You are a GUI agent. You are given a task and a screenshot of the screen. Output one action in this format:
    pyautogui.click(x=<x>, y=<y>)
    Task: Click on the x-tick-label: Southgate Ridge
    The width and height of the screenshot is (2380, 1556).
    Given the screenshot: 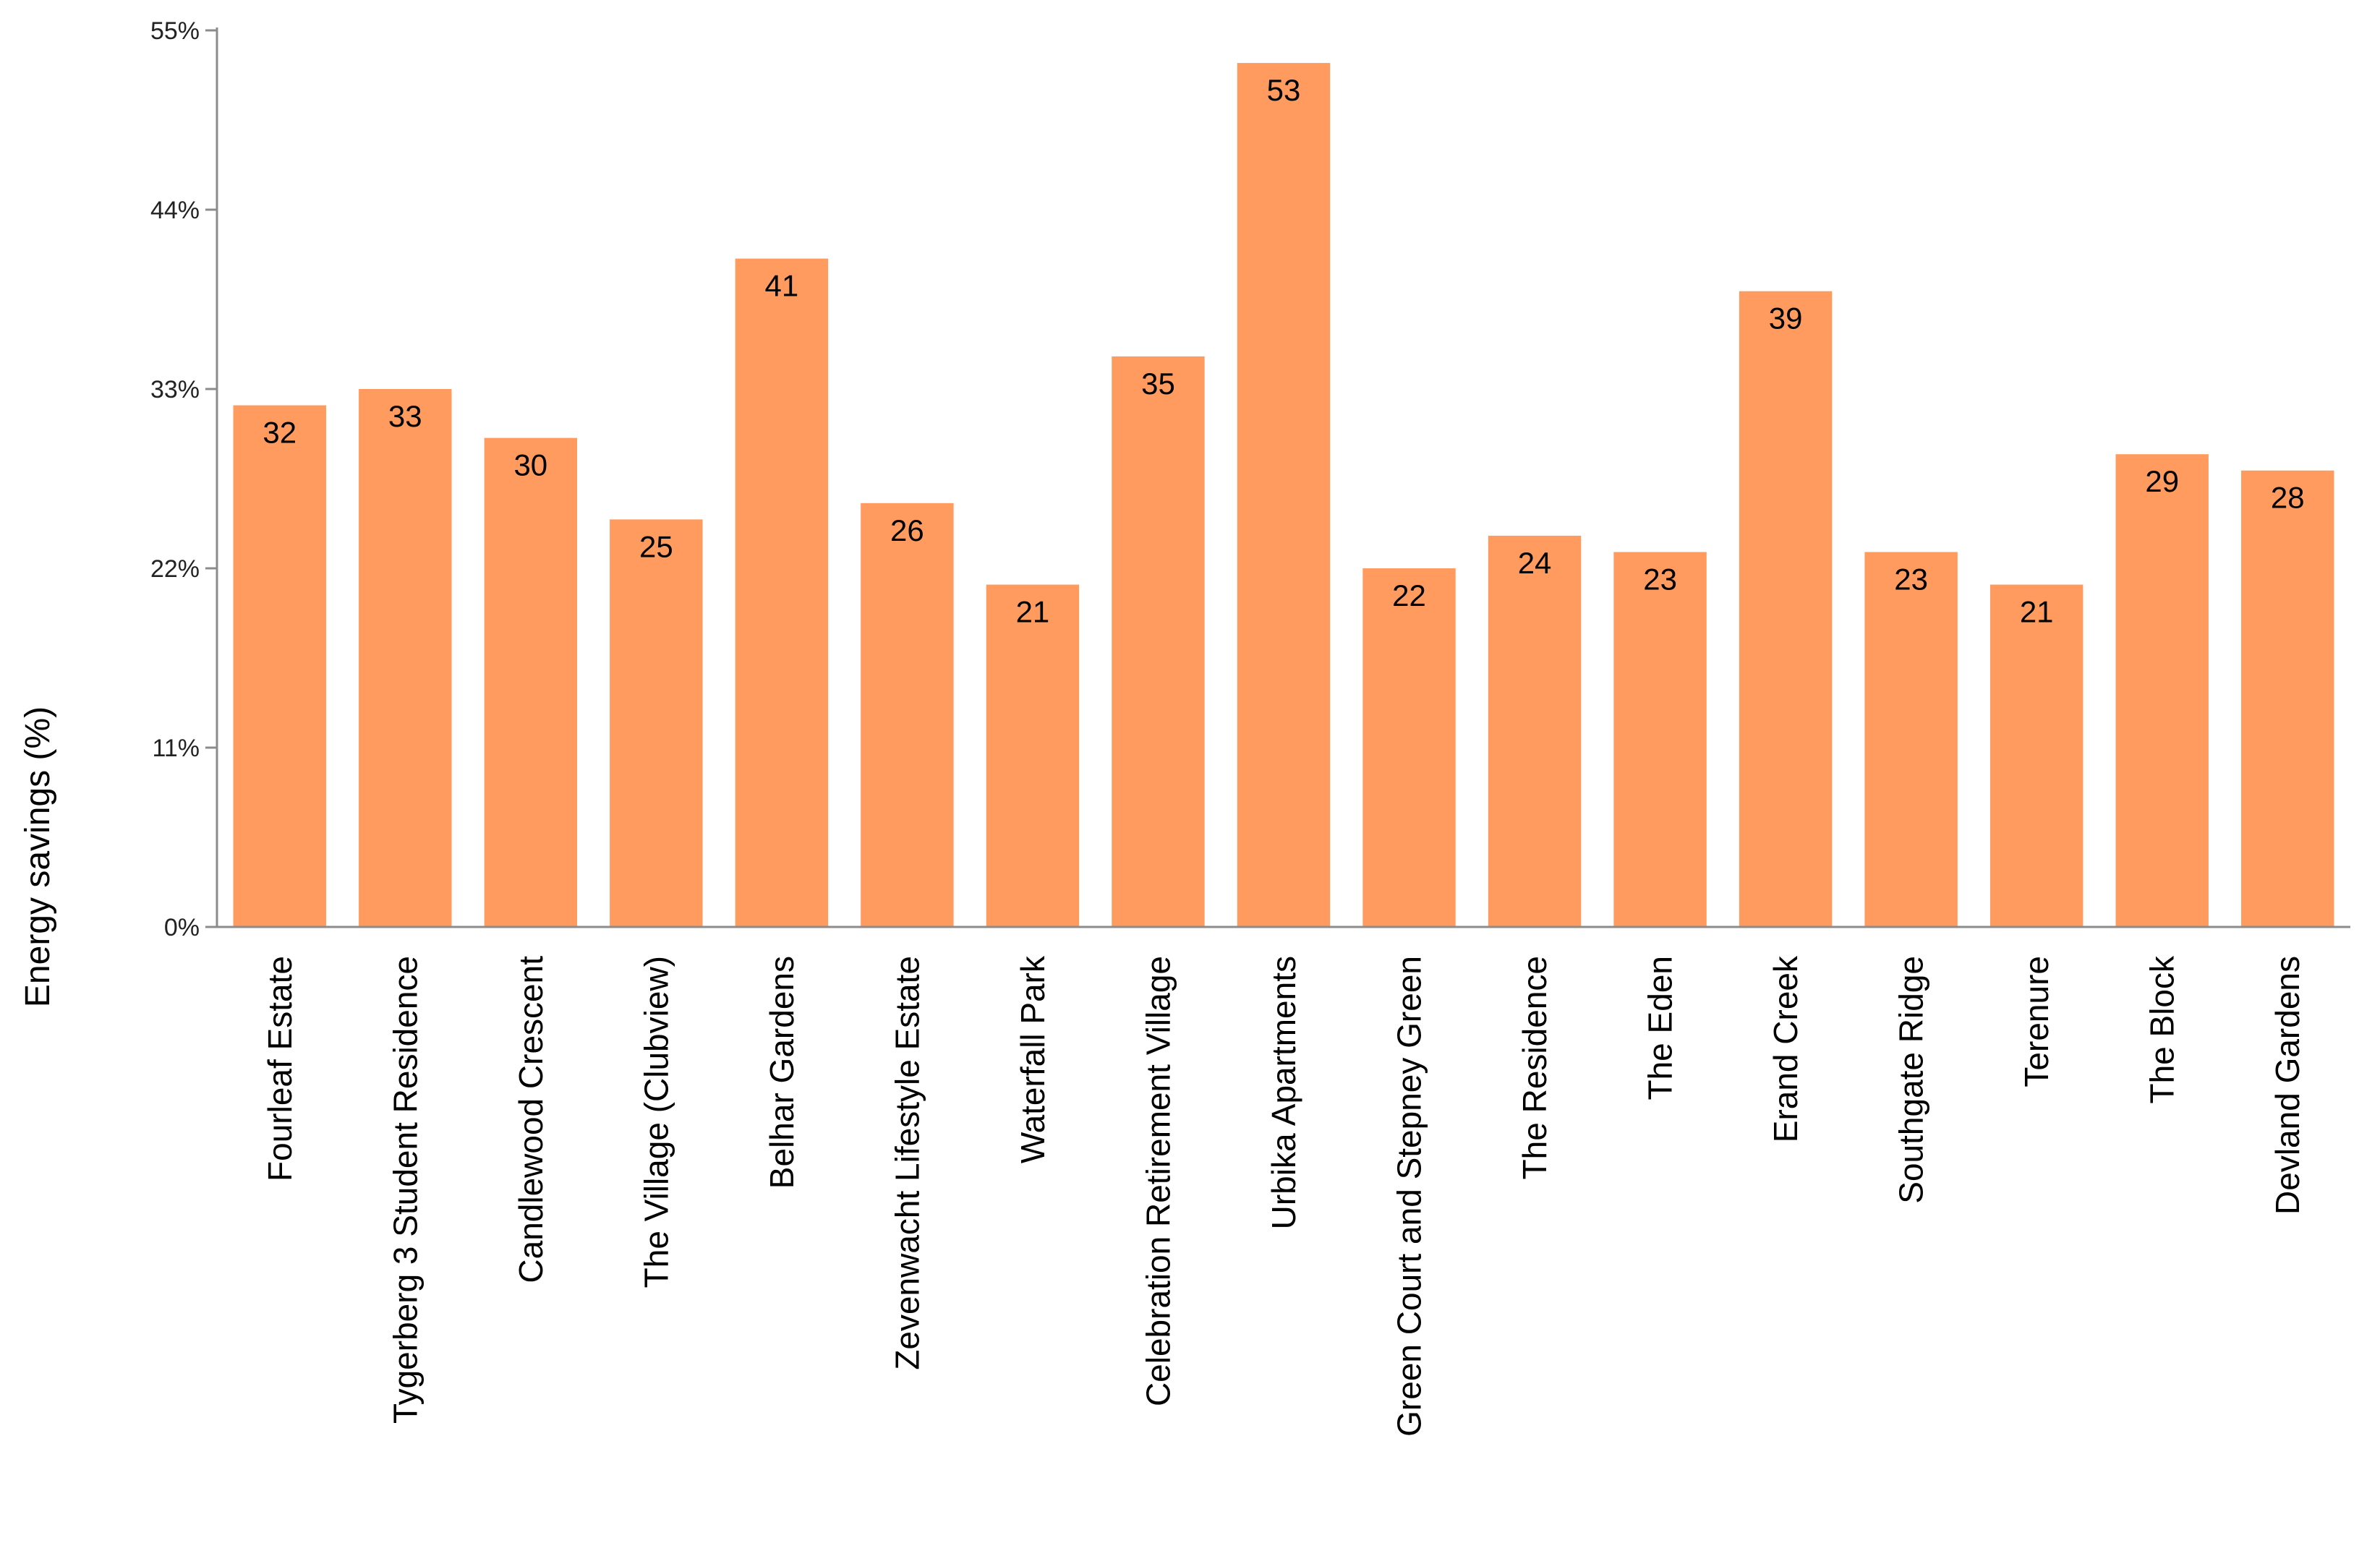 What is the action you would take?
    pyautogui.click(x=1911, y=1080)
    